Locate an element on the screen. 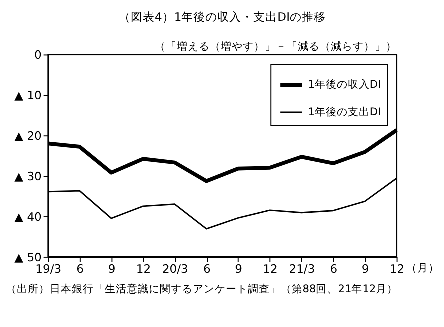 This screenshot has height=327, width=444. chart-subtitle: （「増える（増やす）」－「減る（減らす）」） is located at coordinates (275, 46).